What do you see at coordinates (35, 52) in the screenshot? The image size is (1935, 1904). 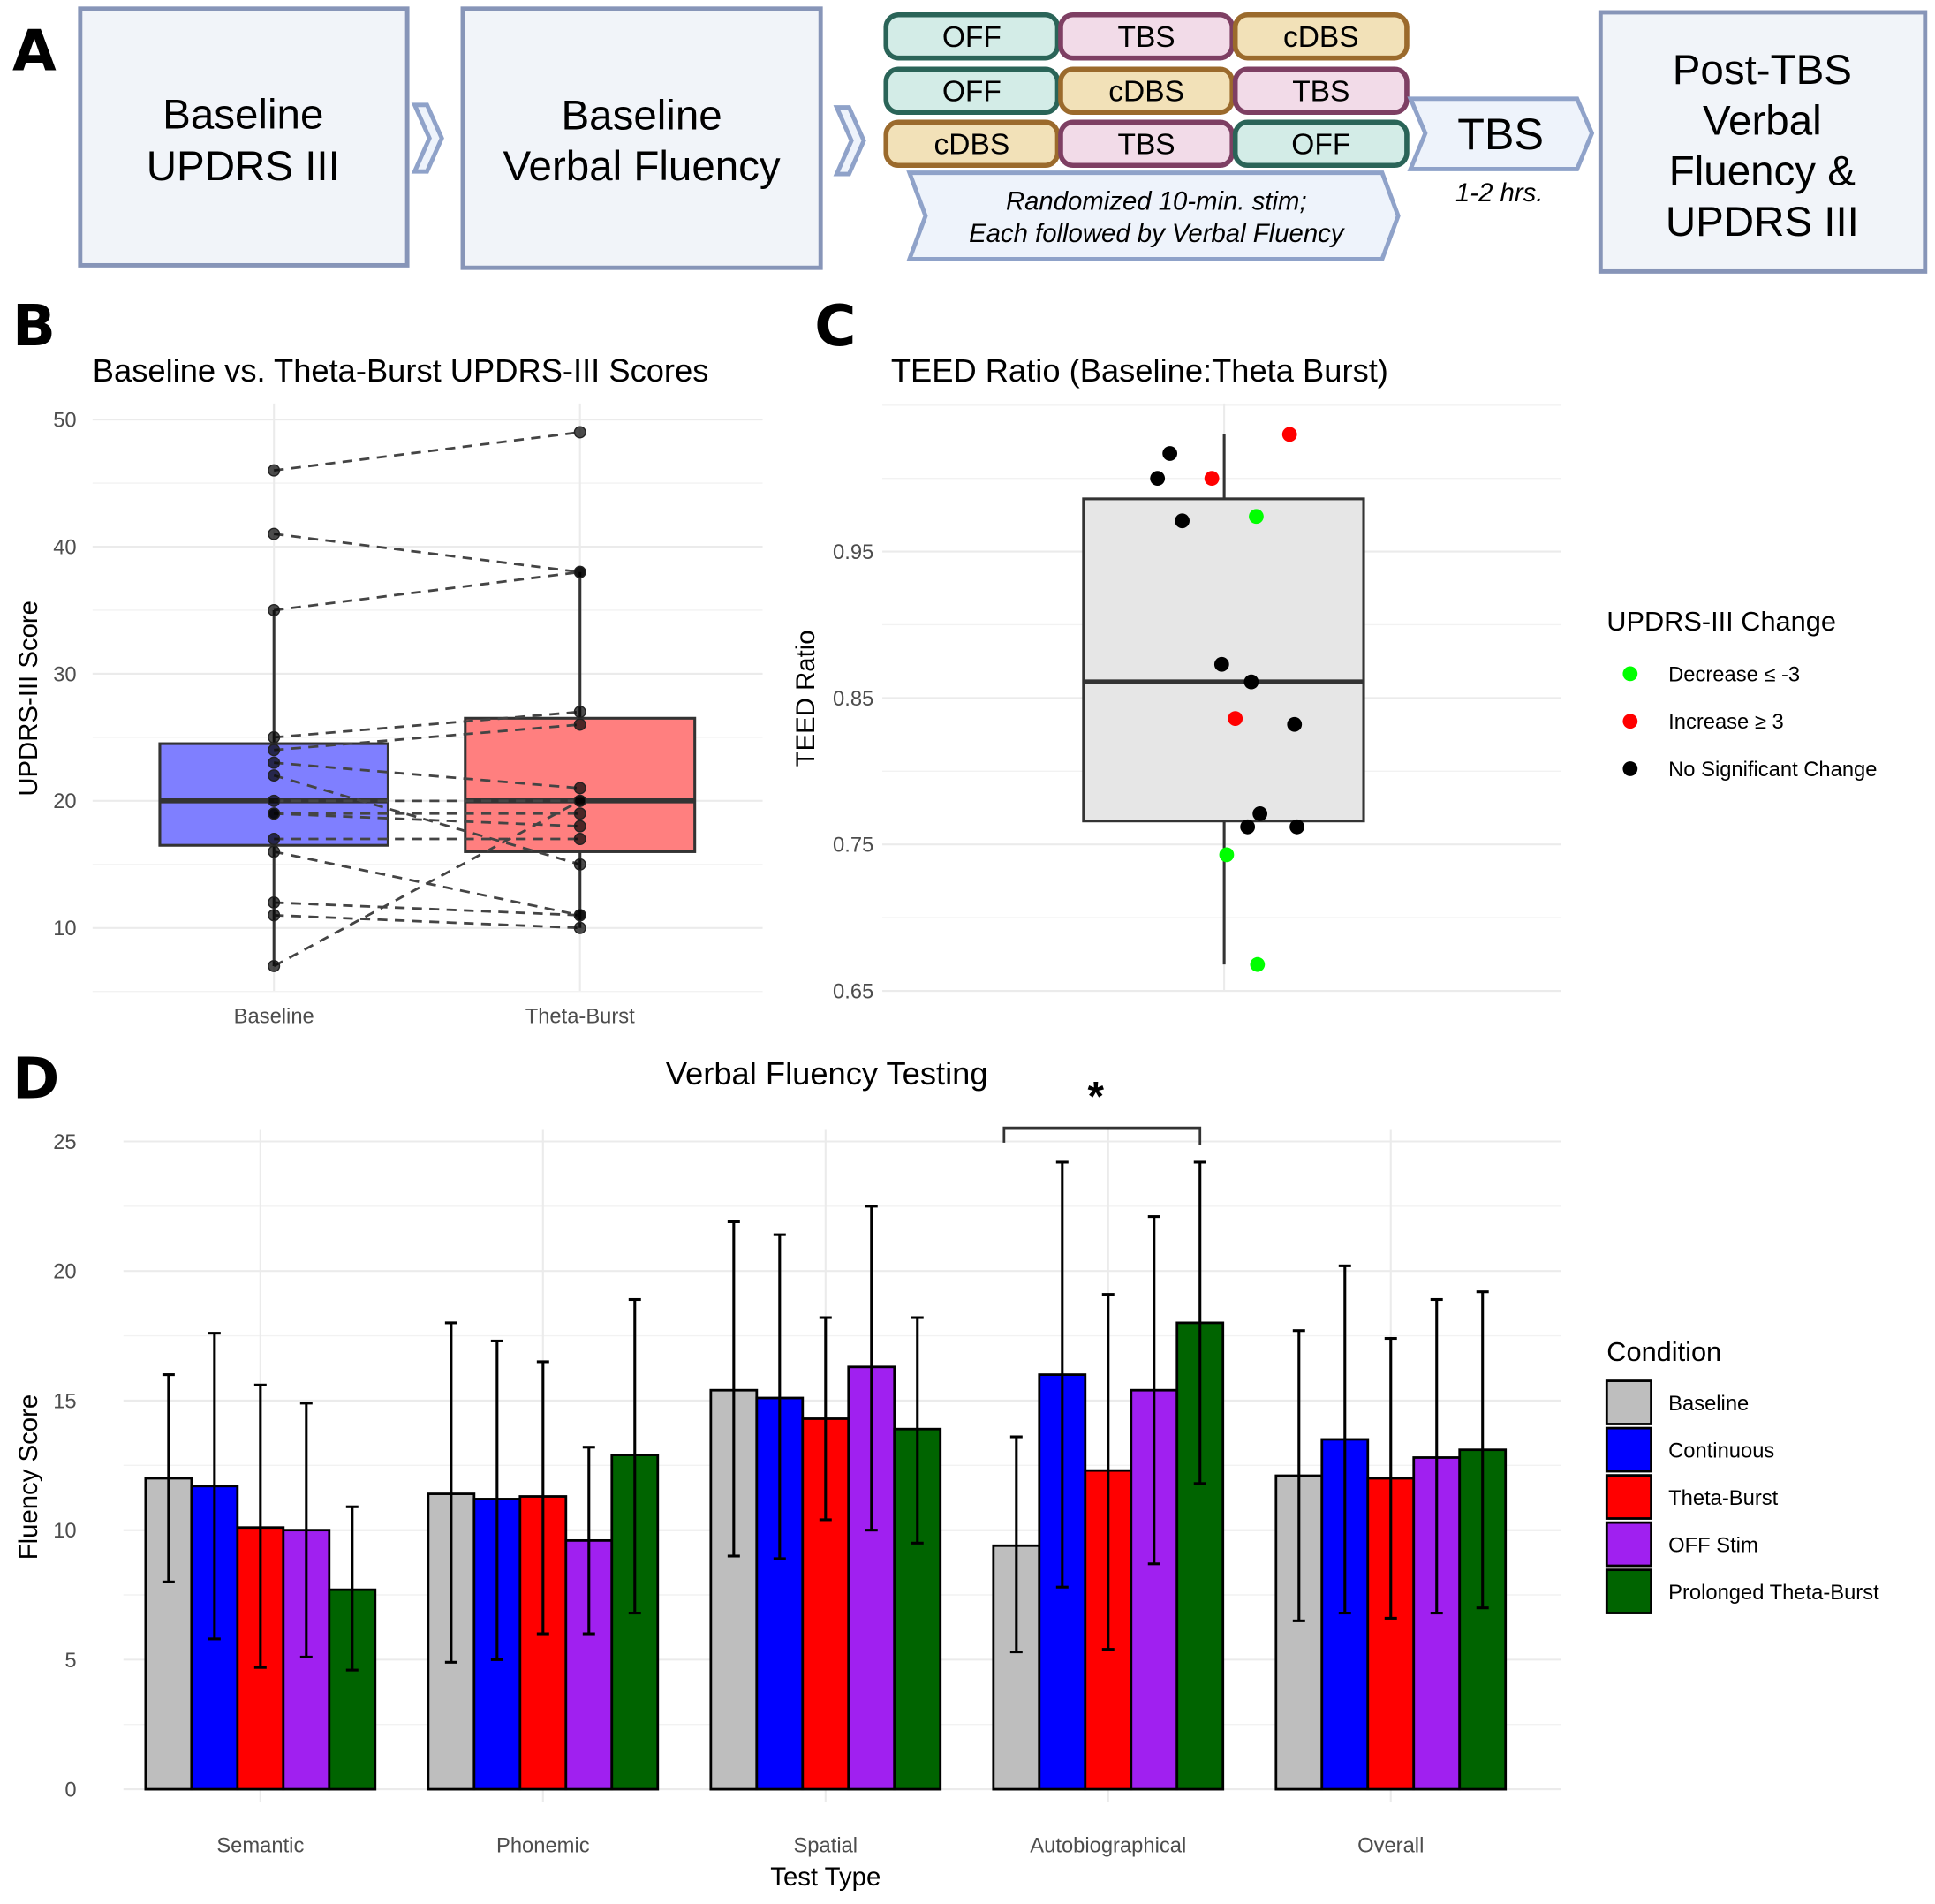 I see `panel-label-a: A` at bounding box center [35, 52].